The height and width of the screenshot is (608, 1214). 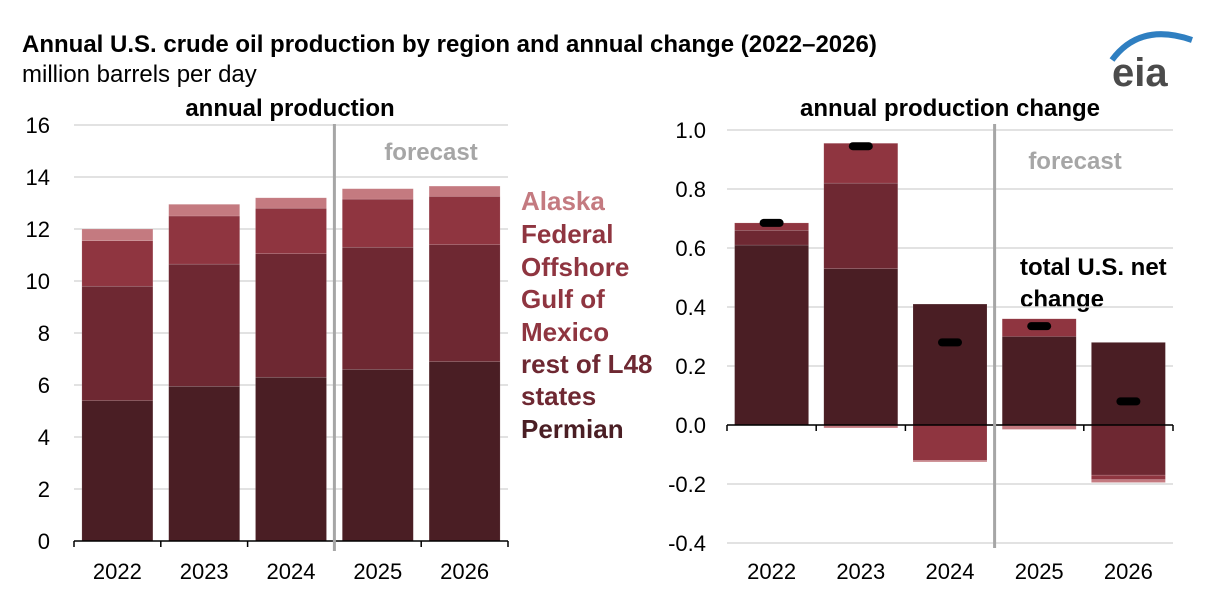 What do you see at coordinates (291, 571) in the screenshot?
I see `production-xtick-label: 2024` at bounding box center [291, 571].